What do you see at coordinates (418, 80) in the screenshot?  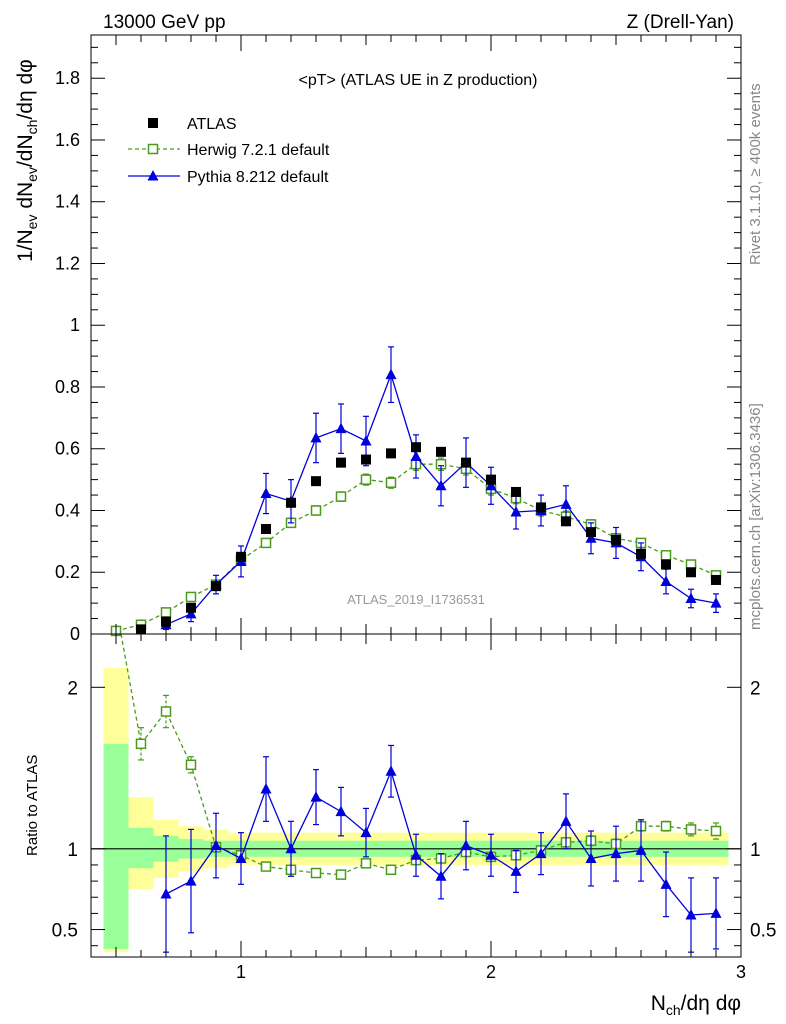 I see `chart-title: <pT> (ATLAS UE in Z production)` at bounding box center [418, 80].